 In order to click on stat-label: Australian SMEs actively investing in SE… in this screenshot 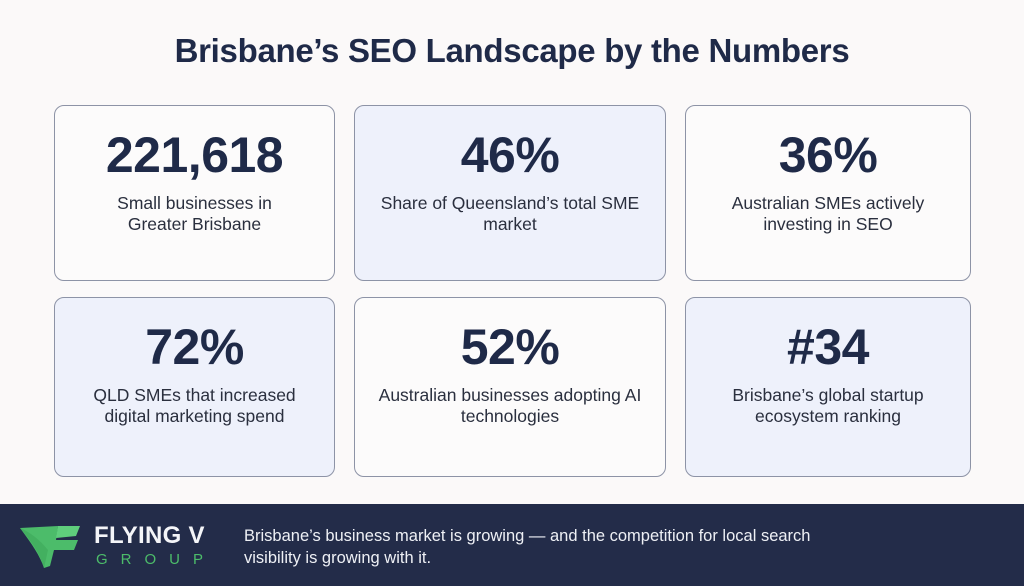, I will do `click(828, 213)`.